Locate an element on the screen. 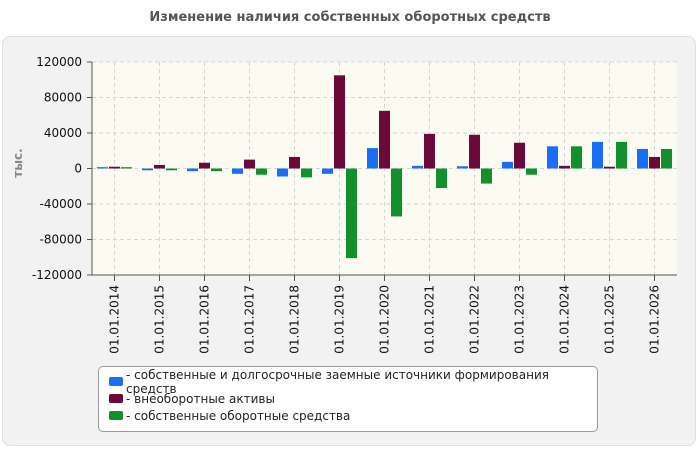 This screenshot has width=700, height=450. legend-item: - внеоборотные активы is located at coordinates (353, 398).